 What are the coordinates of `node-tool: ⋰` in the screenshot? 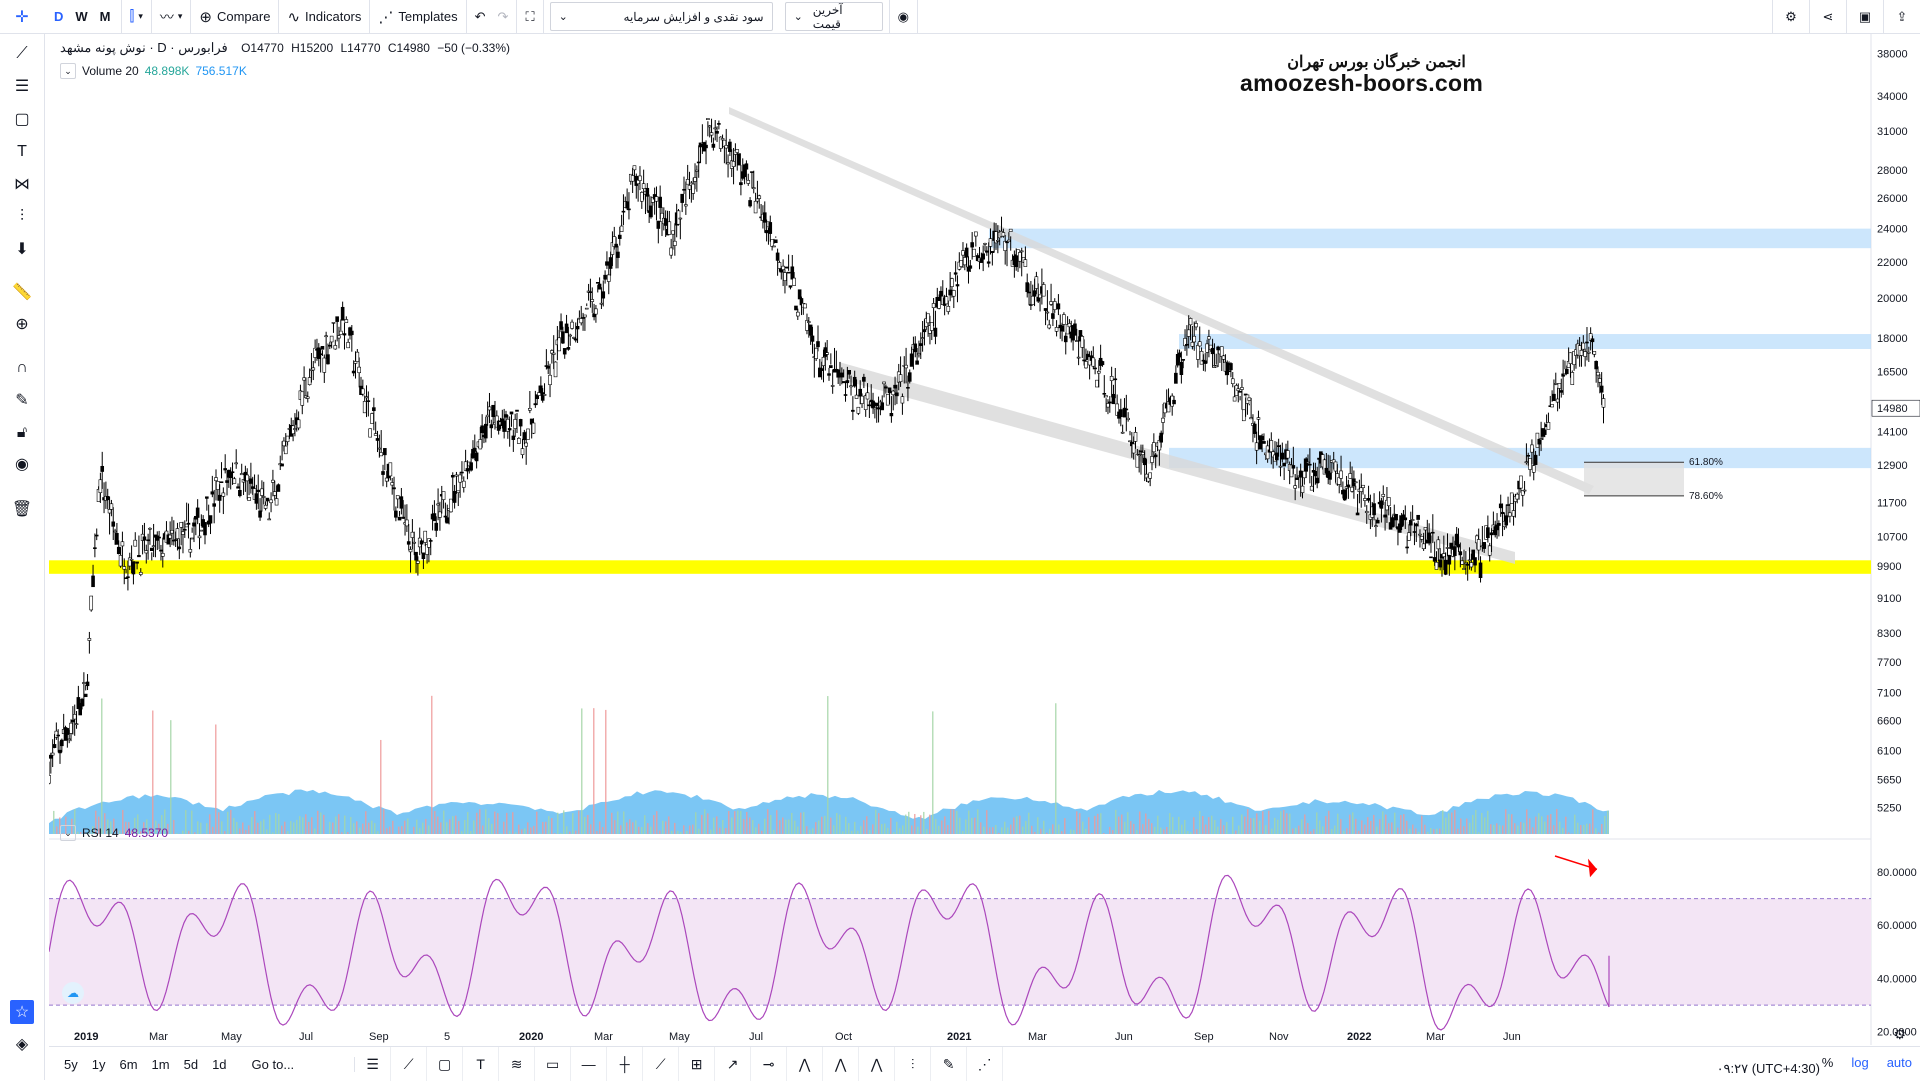 It's located at (985, 1064).